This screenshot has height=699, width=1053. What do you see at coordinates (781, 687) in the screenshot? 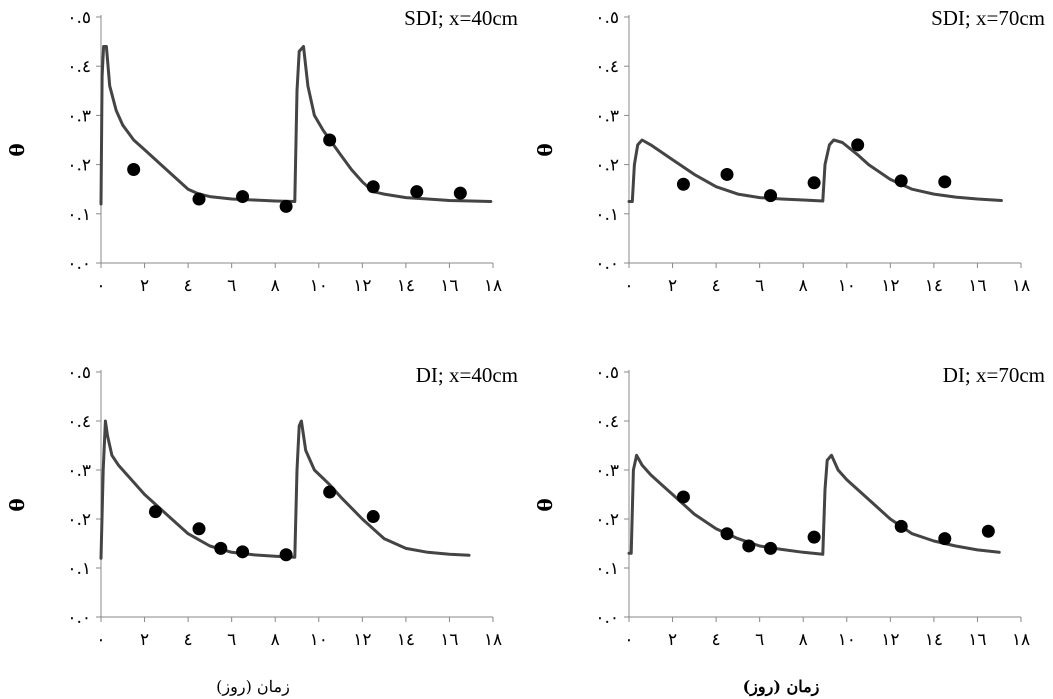
I see `x-axis-label-right: زمان (روز)` at bounding box center [781, 687].